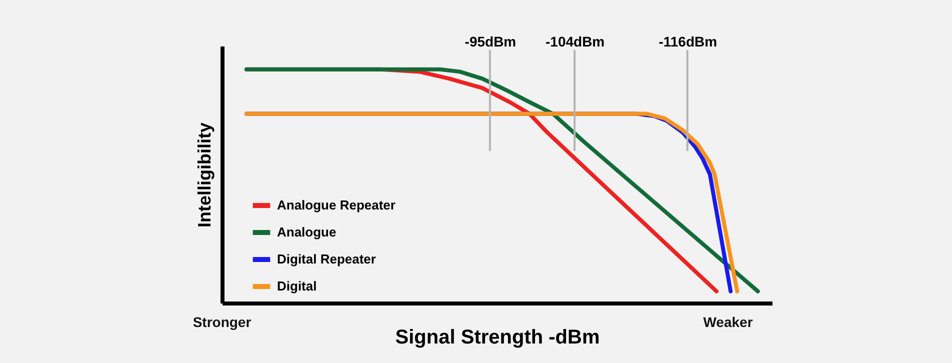 The image size is (952, 363). I want to click on legend-label: Analogue, so click(306, 232).